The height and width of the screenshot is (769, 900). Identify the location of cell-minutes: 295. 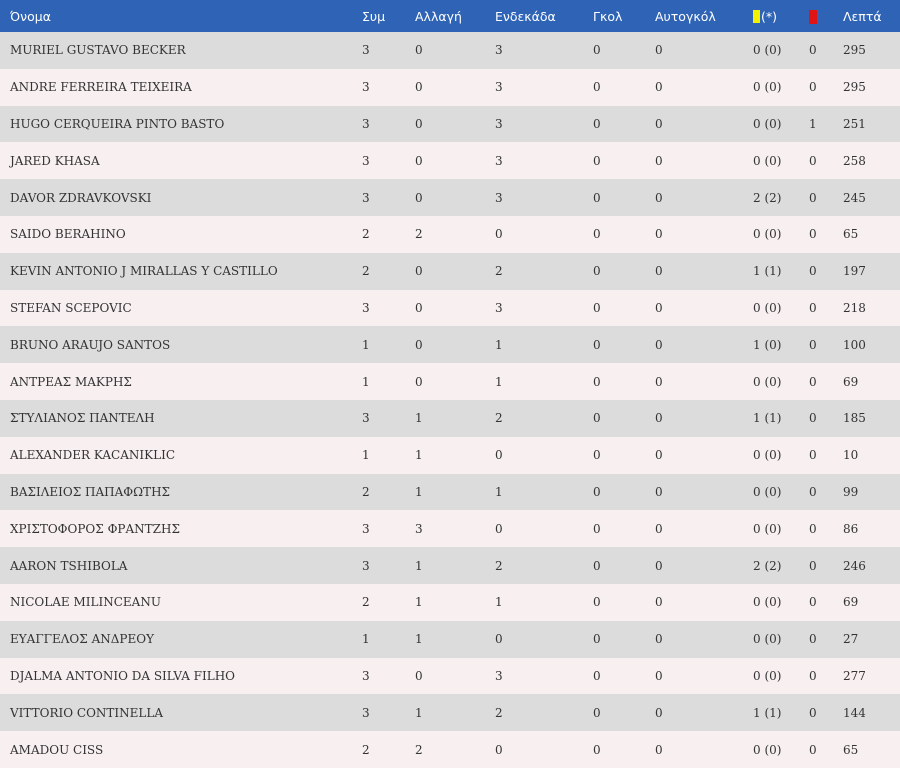
(854, 50).